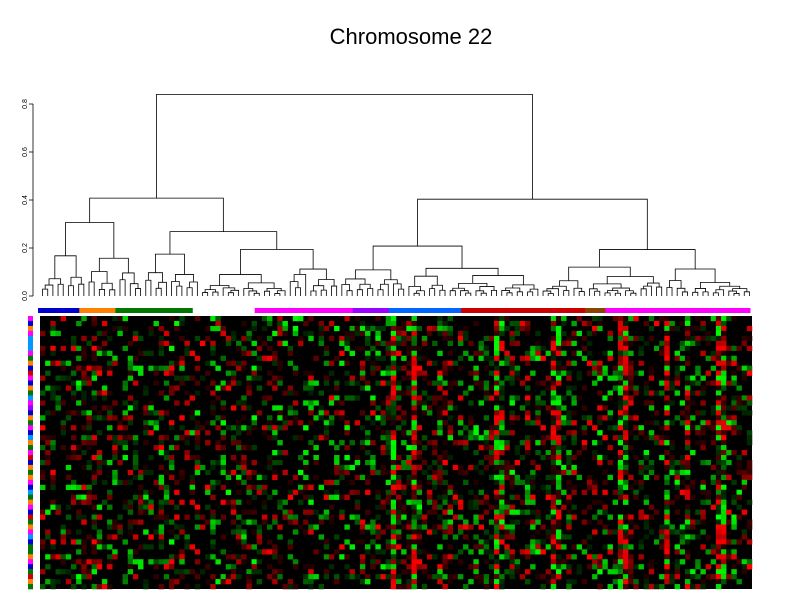 The height and width of the screenshot is (611, 792). I want to click on chart-title: Chromosome 22, so click(411, 36).